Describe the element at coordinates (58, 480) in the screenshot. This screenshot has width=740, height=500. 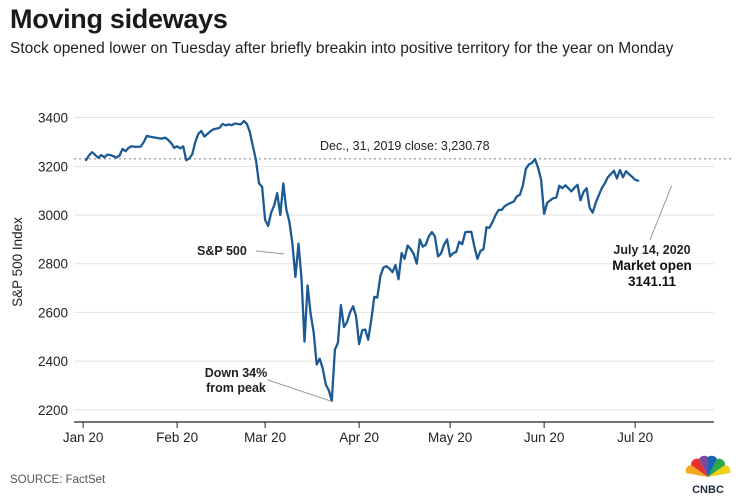
I see `source-note: SOURCE: FactSet` at that location.